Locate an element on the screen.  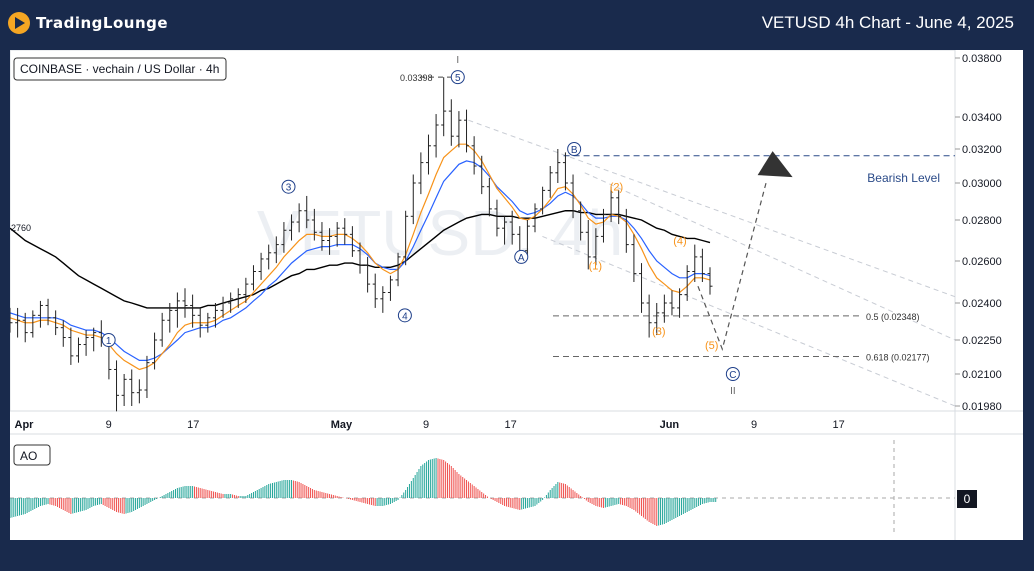
wave-text: C is located at coordinates (732, 375).